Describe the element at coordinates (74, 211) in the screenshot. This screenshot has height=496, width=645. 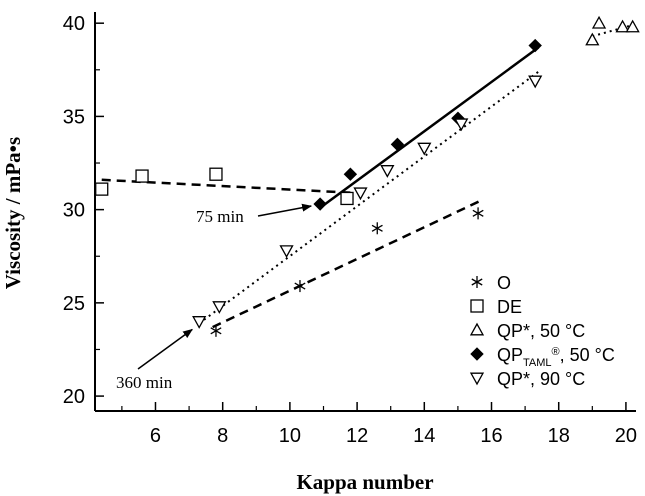
I see `y-tick-label: 30` at that location.